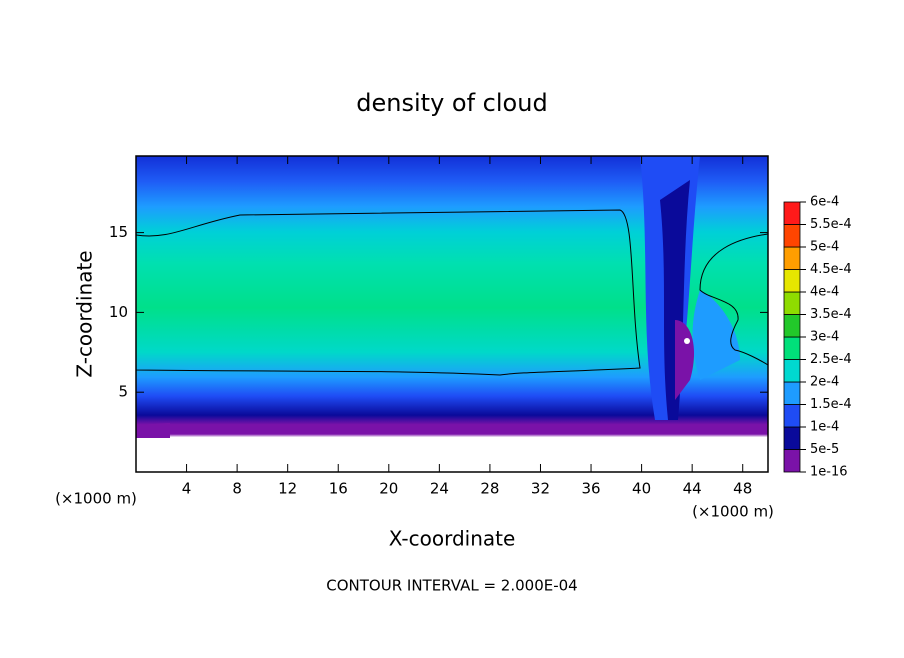 The height and width of the screenshot is (658, 904). I want to click on colorbar-label: 1e-4, so click(824, 427).